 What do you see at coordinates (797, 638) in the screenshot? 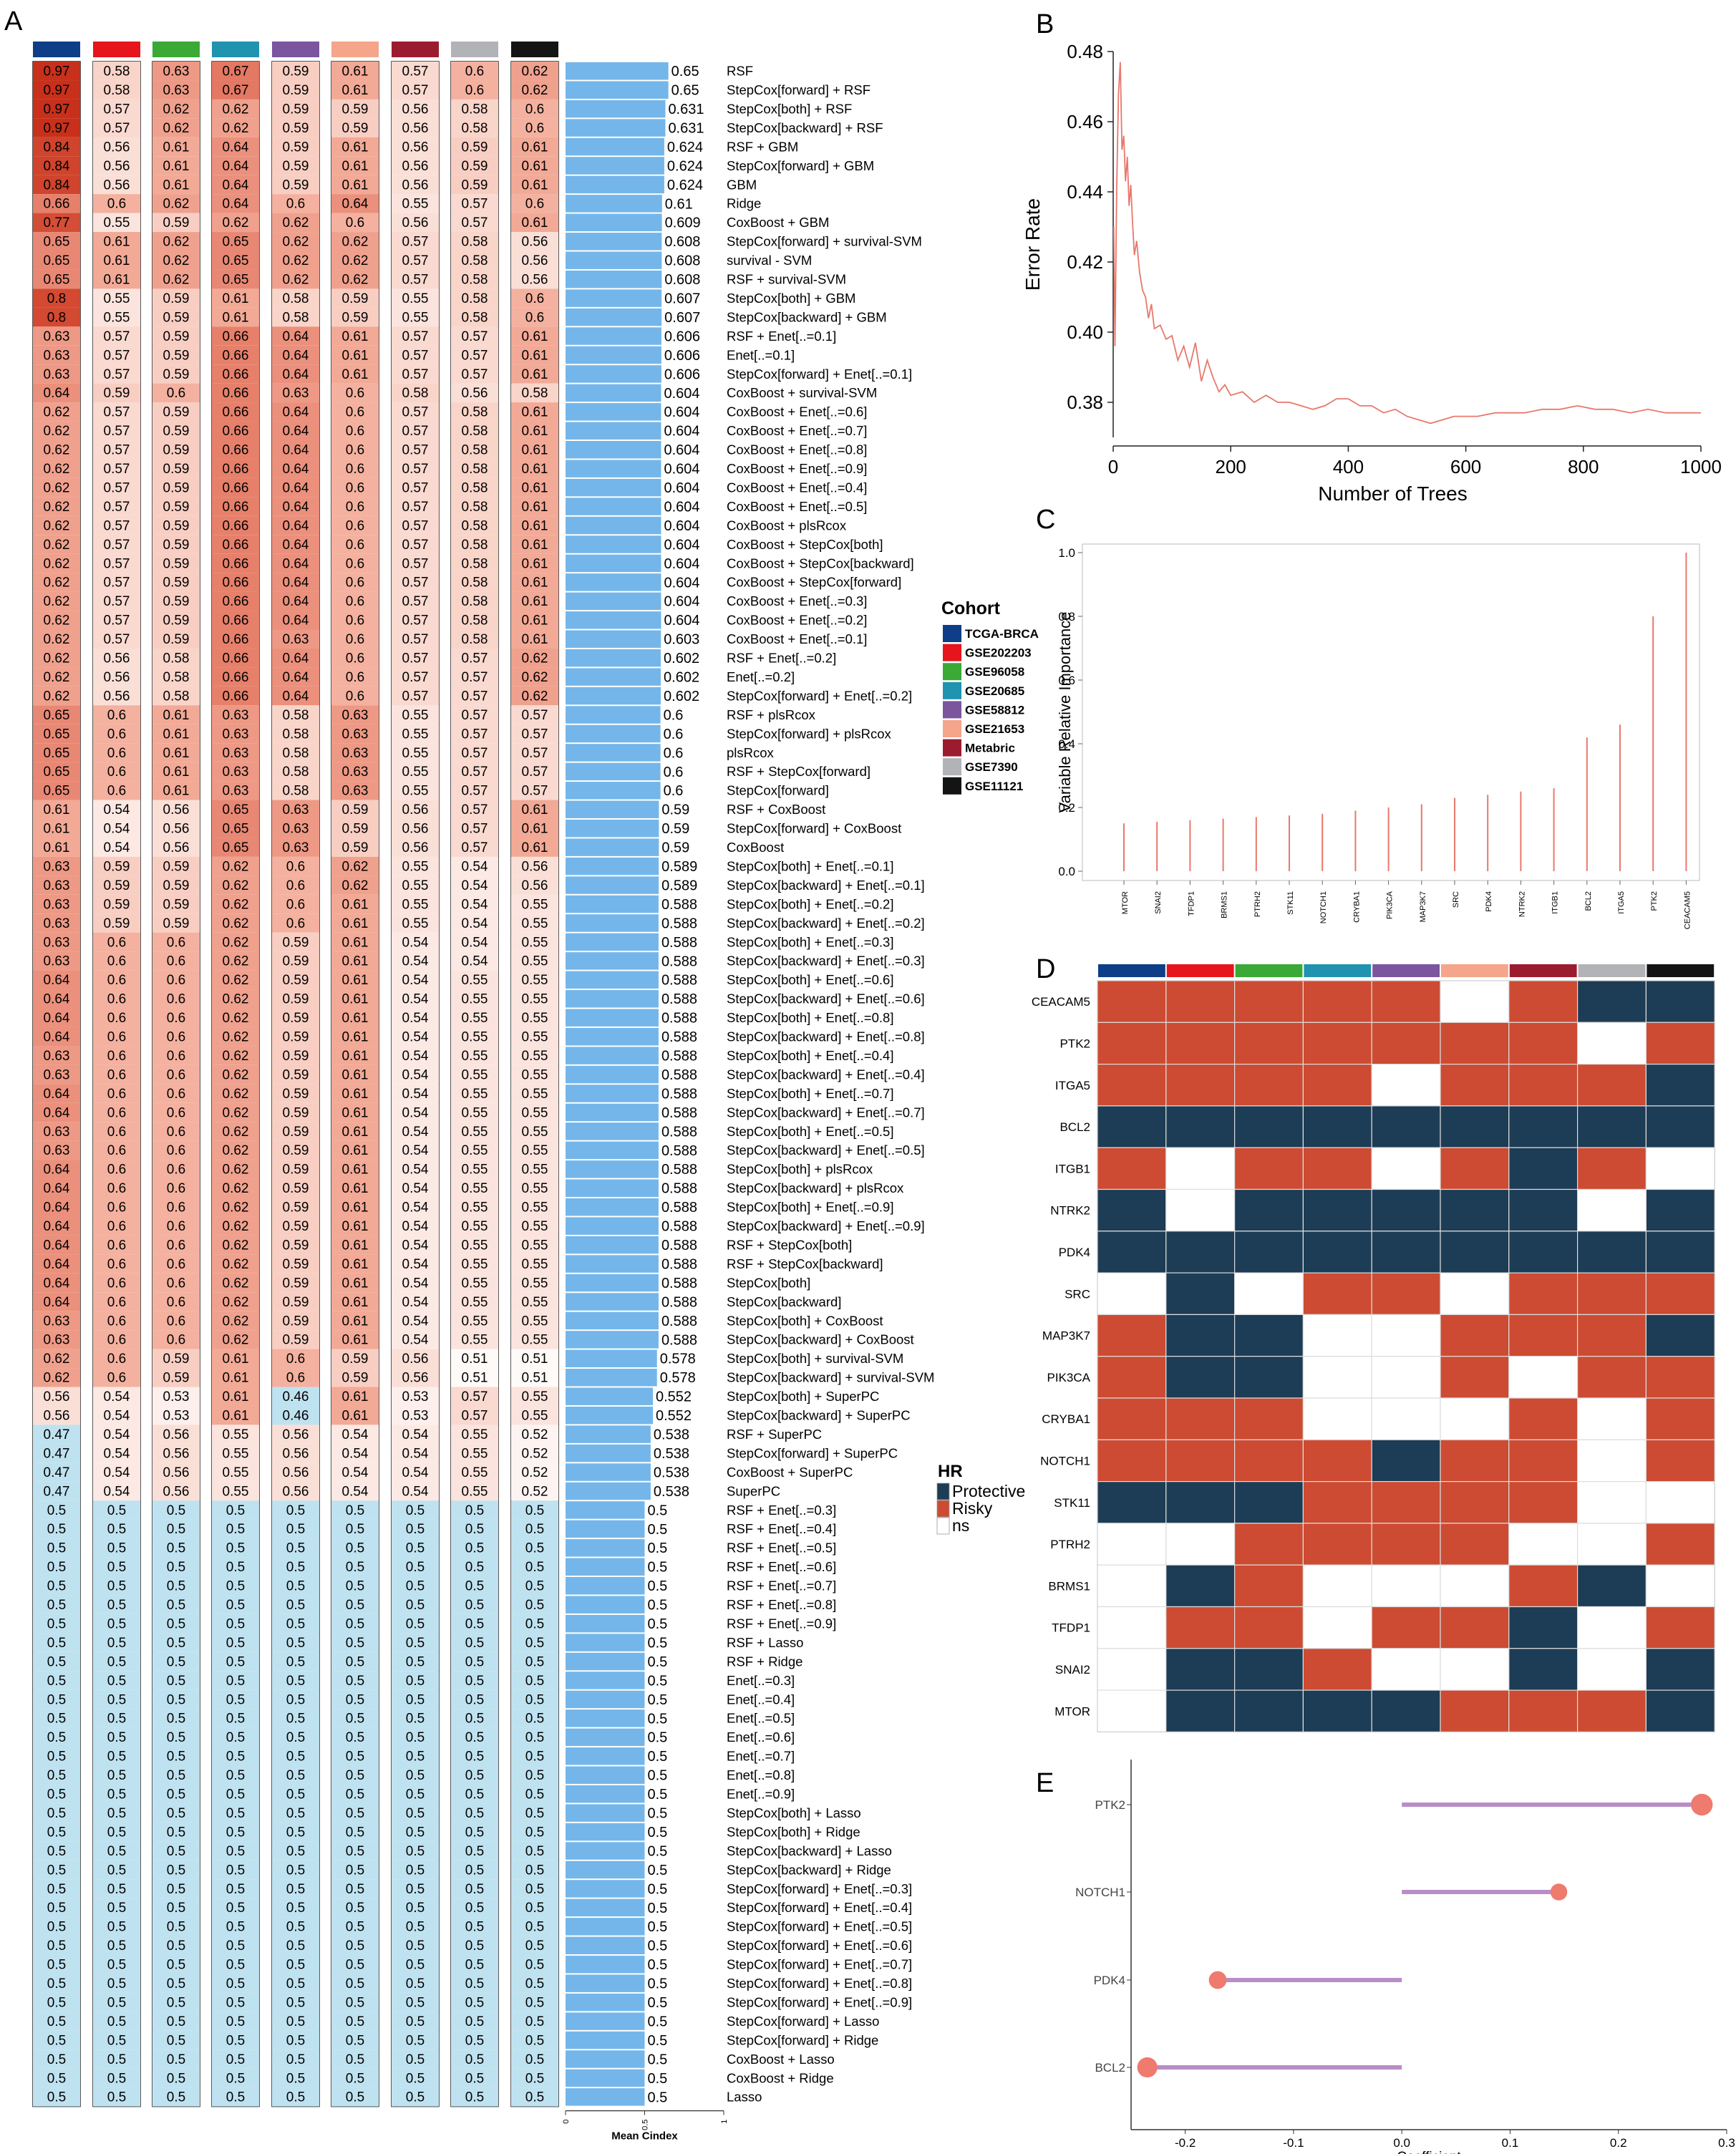
I see `model-name-label: CoxBoost + Enet[..=0.1]` at bounding box center [797, 638].